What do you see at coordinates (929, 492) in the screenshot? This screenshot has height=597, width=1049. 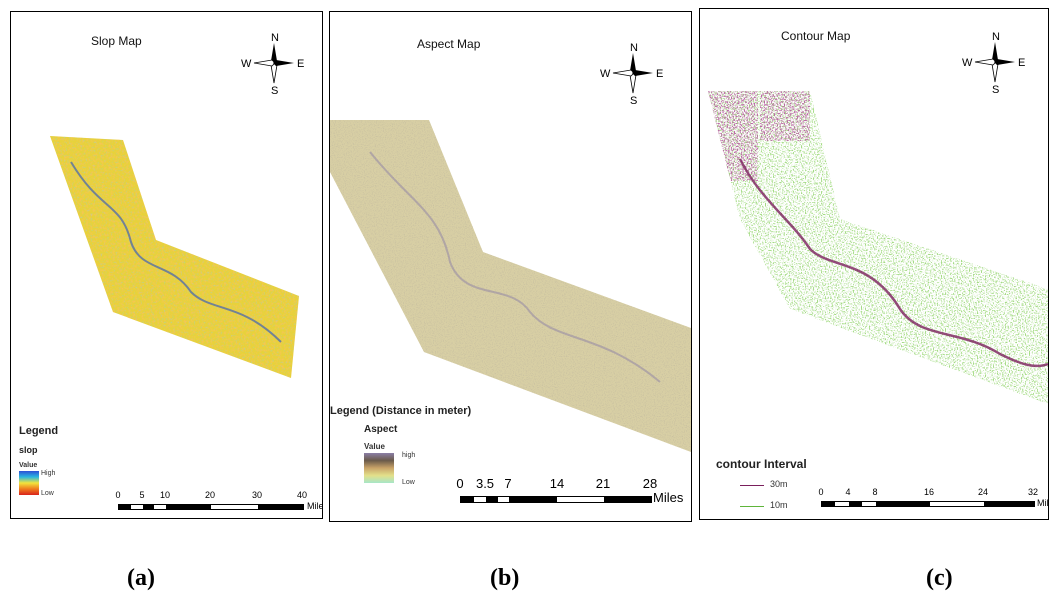 I see `scale-tick: 16` at bounding box center [929, 492].